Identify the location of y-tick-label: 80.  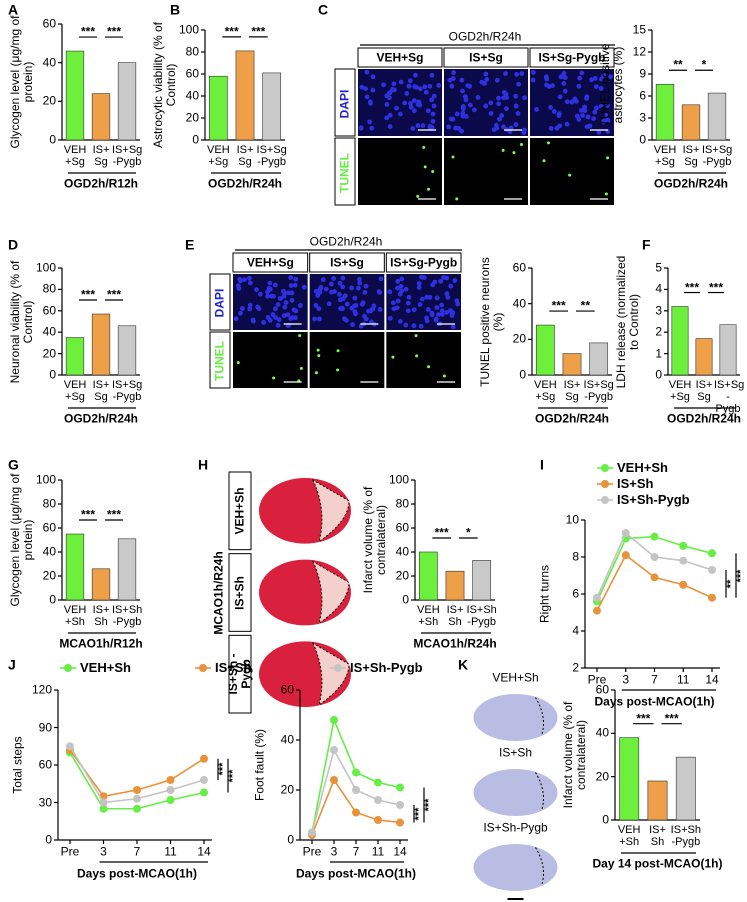
(192, 51).